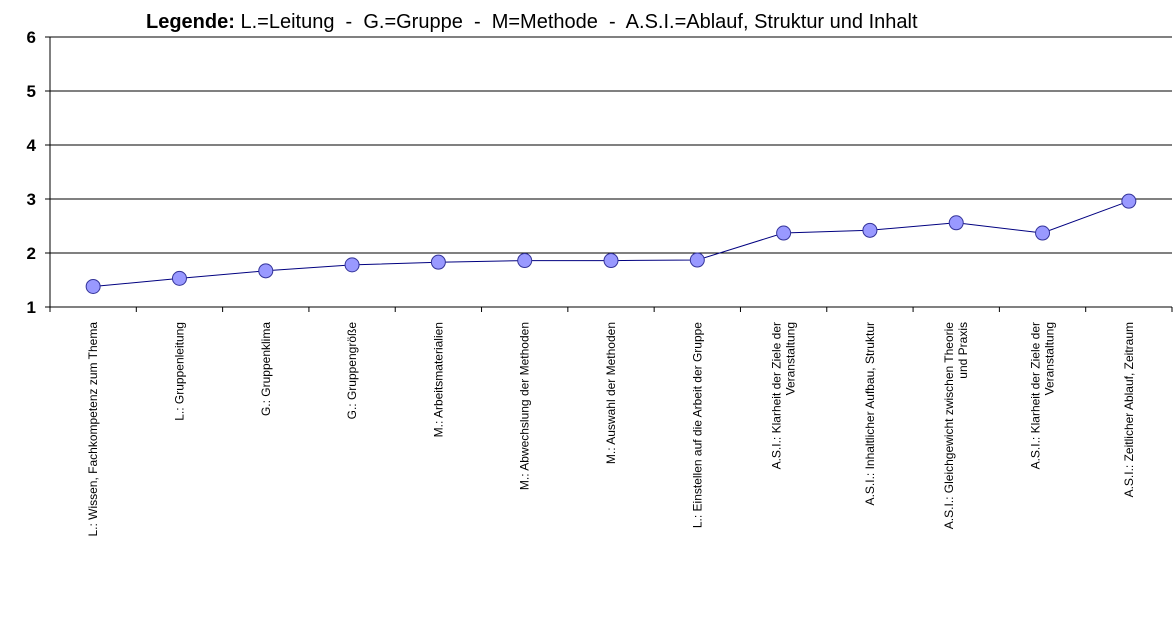 The image size is (1173, 617). I want to click on x-category-label: L.: Gruppenleitung, so click(179, 371).